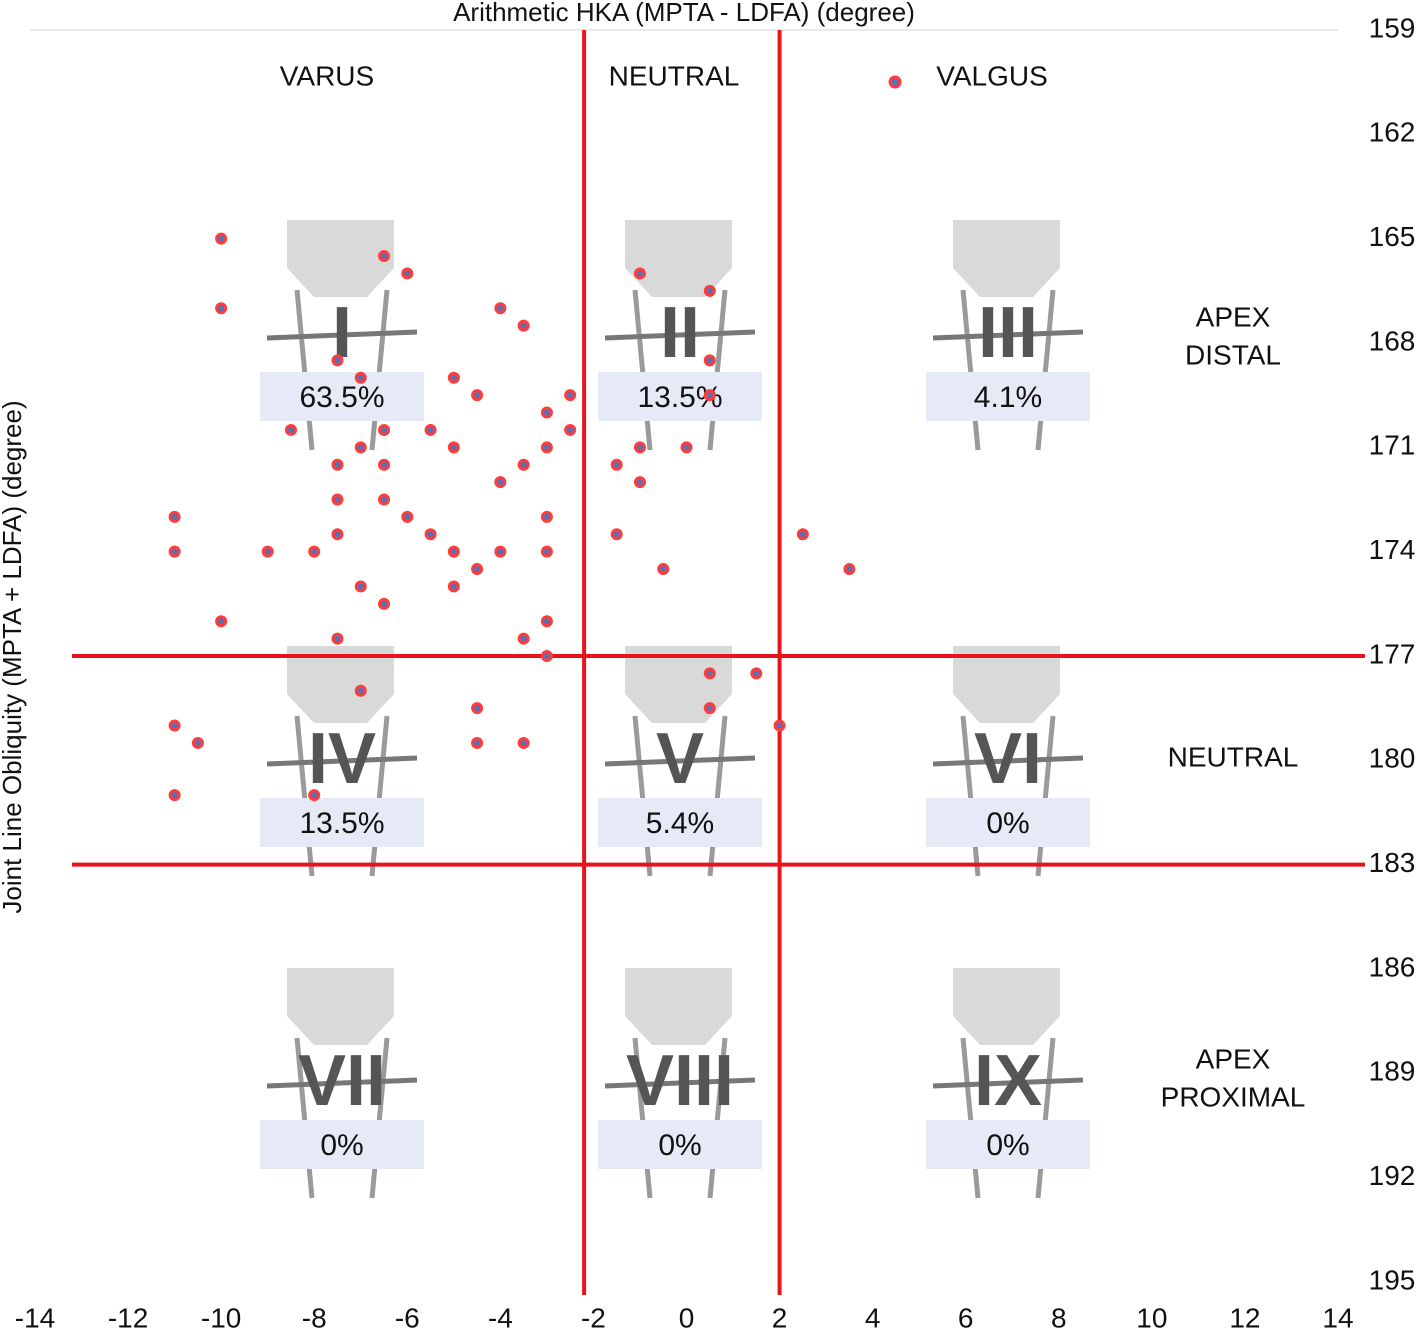 Image resolution: width=1417 pixels, height=1337 pixels. I want to click on y-tick-label: 171, so click(1392, 445).